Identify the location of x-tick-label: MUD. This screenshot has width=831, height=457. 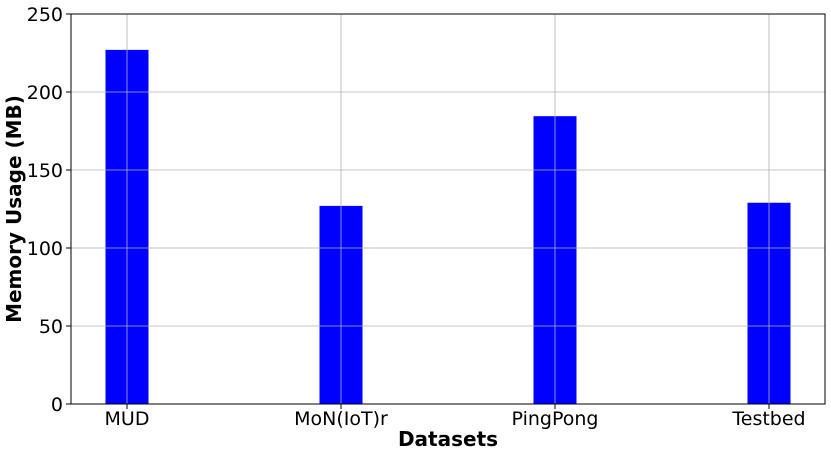
(127, 419).